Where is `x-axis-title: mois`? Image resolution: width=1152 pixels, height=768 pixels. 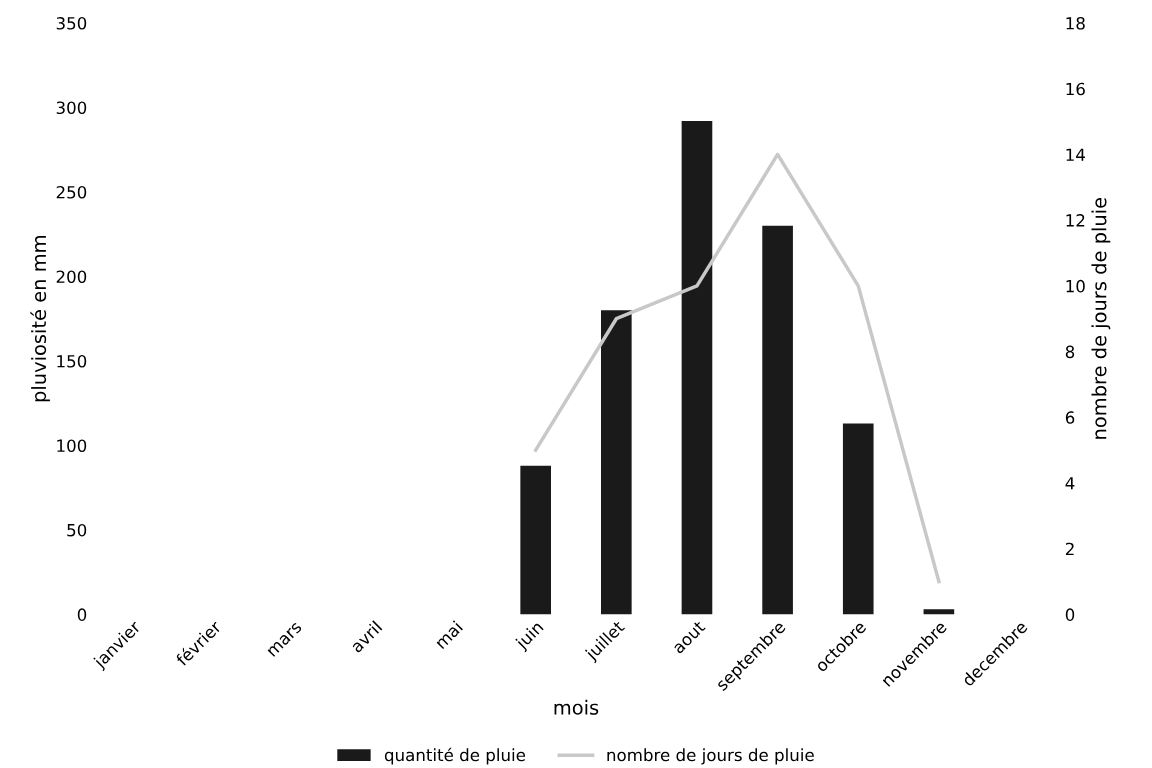 x-axis-title: mois is located at coordinates (576, 707).